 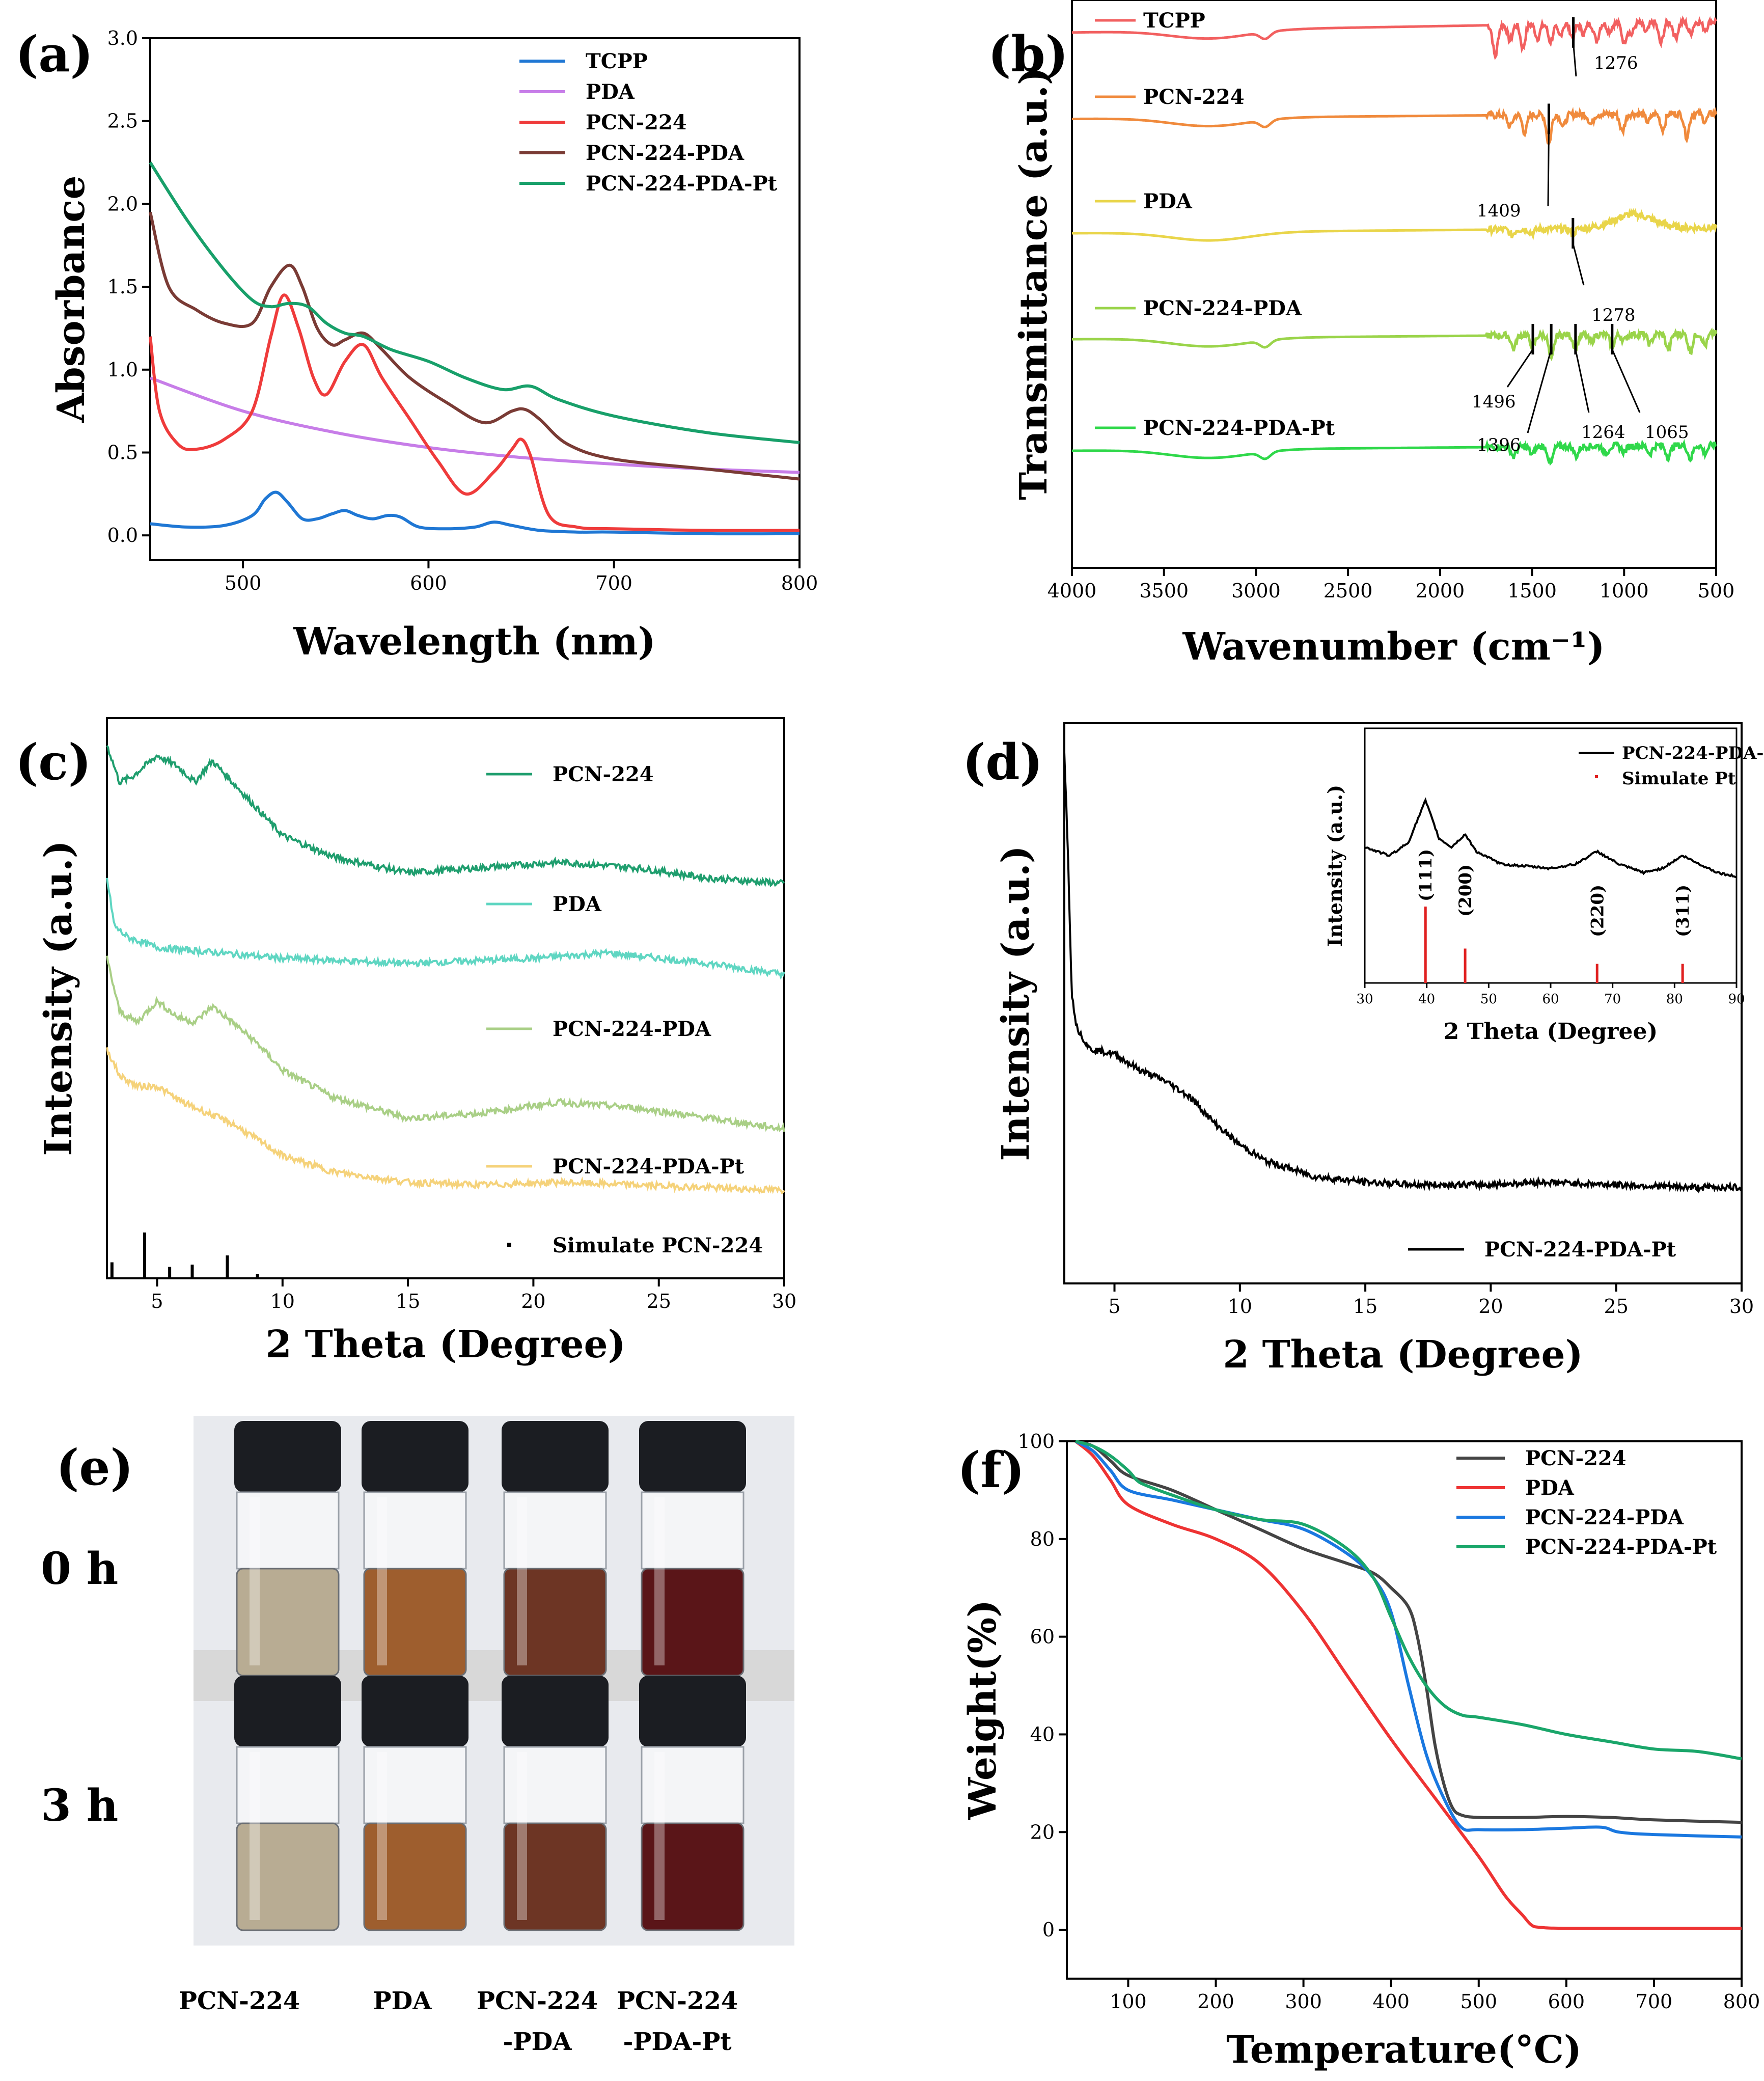 I want to click on panel-f-ylabel: Weight(%), so click(x=983, y=1710).